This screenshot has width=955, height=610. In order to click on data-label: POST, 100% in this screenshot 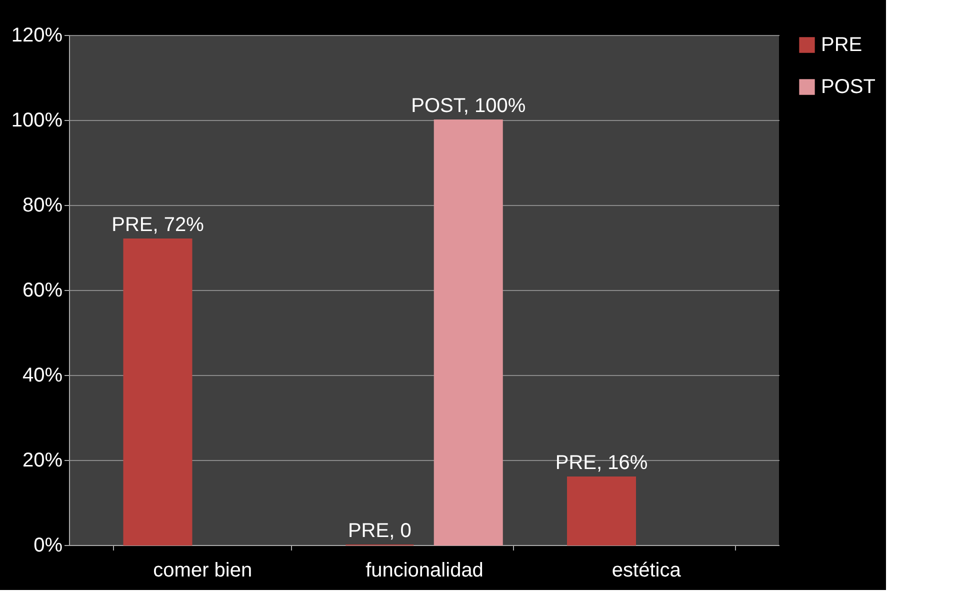, I will do `click(468, 106)`.